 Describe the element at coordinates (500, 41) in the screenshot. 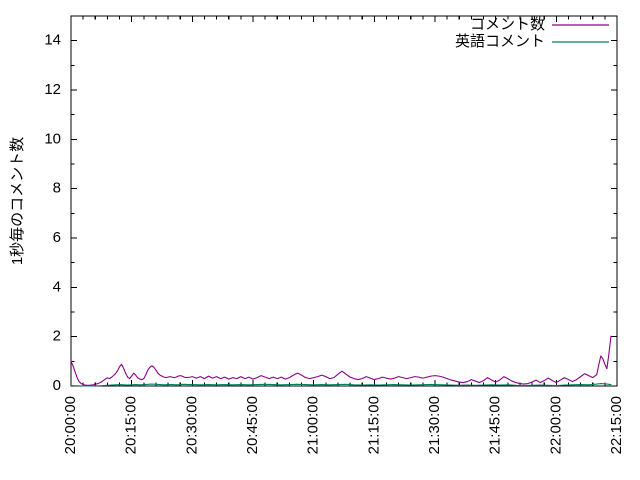

I see `legend-label-1: 英語コメント` at that location.